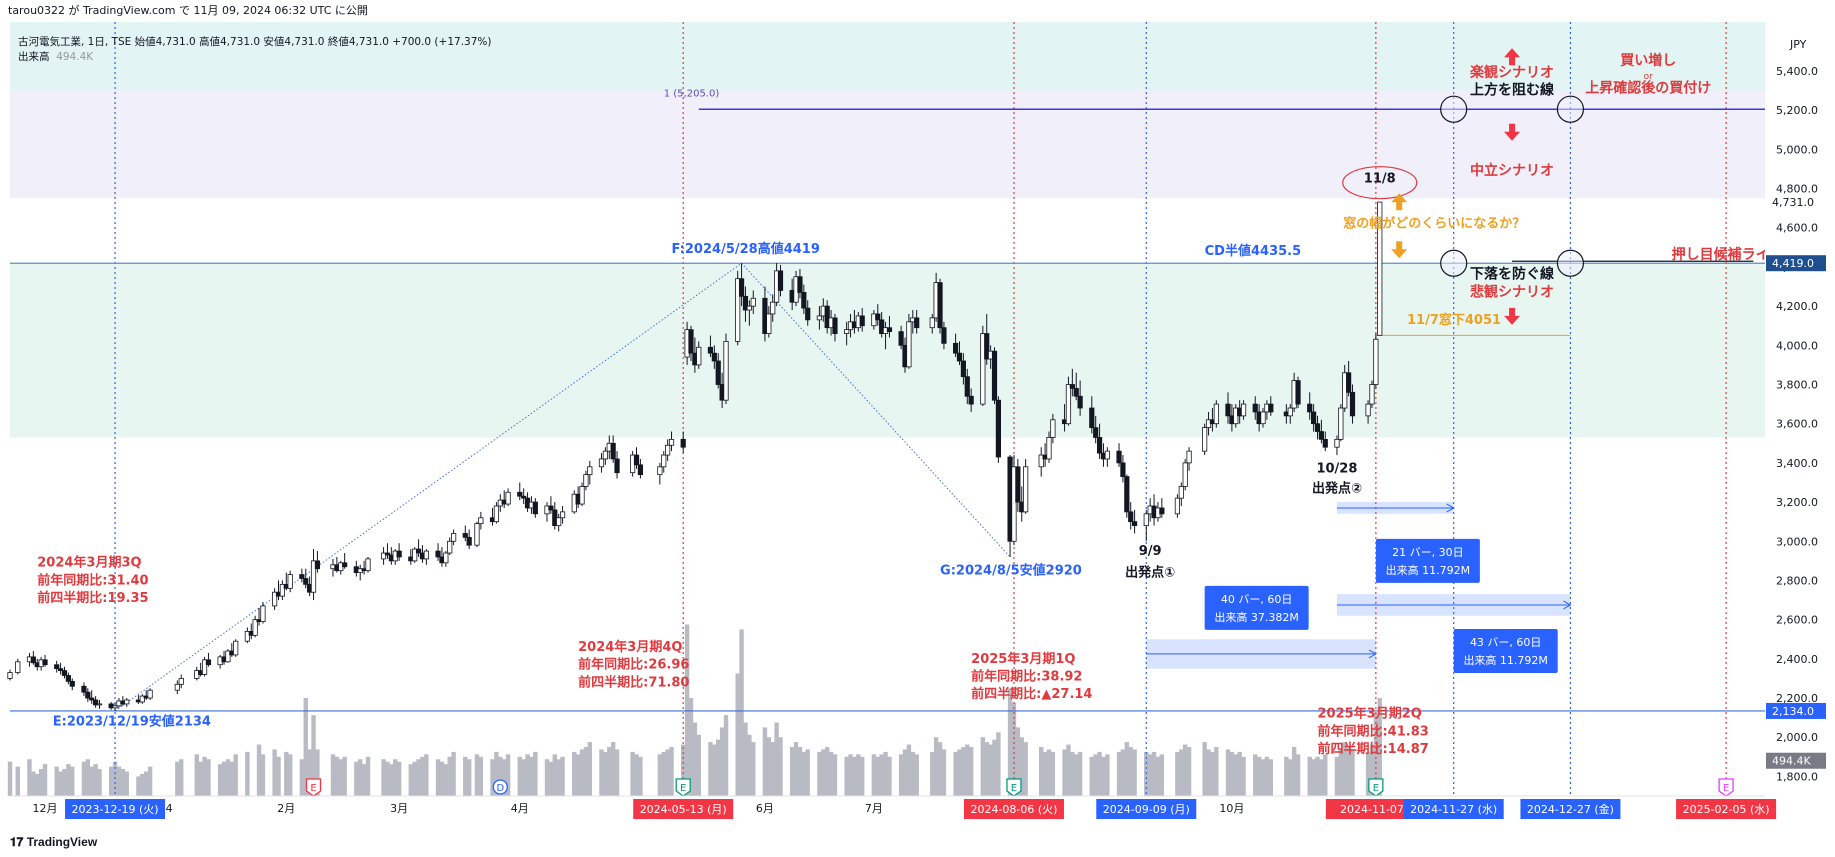  I want to click on annotation-text: 10/28, so click(1336, 469).